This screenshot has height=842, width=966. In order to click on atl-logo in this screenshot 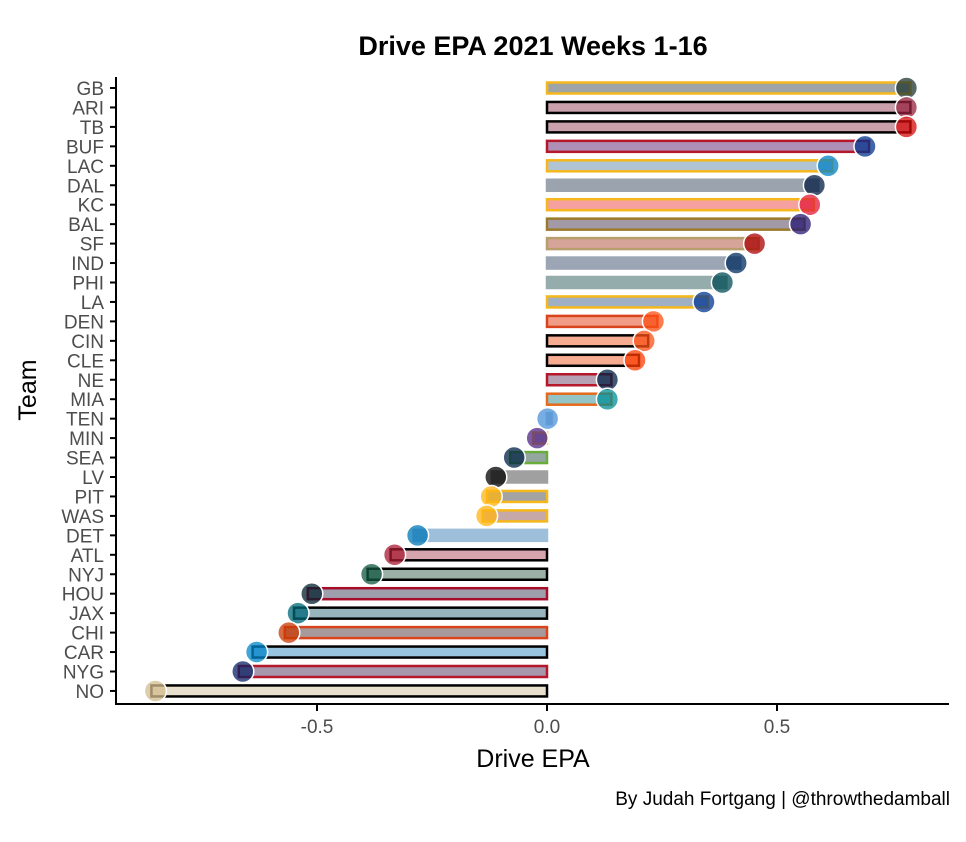, I will do `click(394, 555)`.